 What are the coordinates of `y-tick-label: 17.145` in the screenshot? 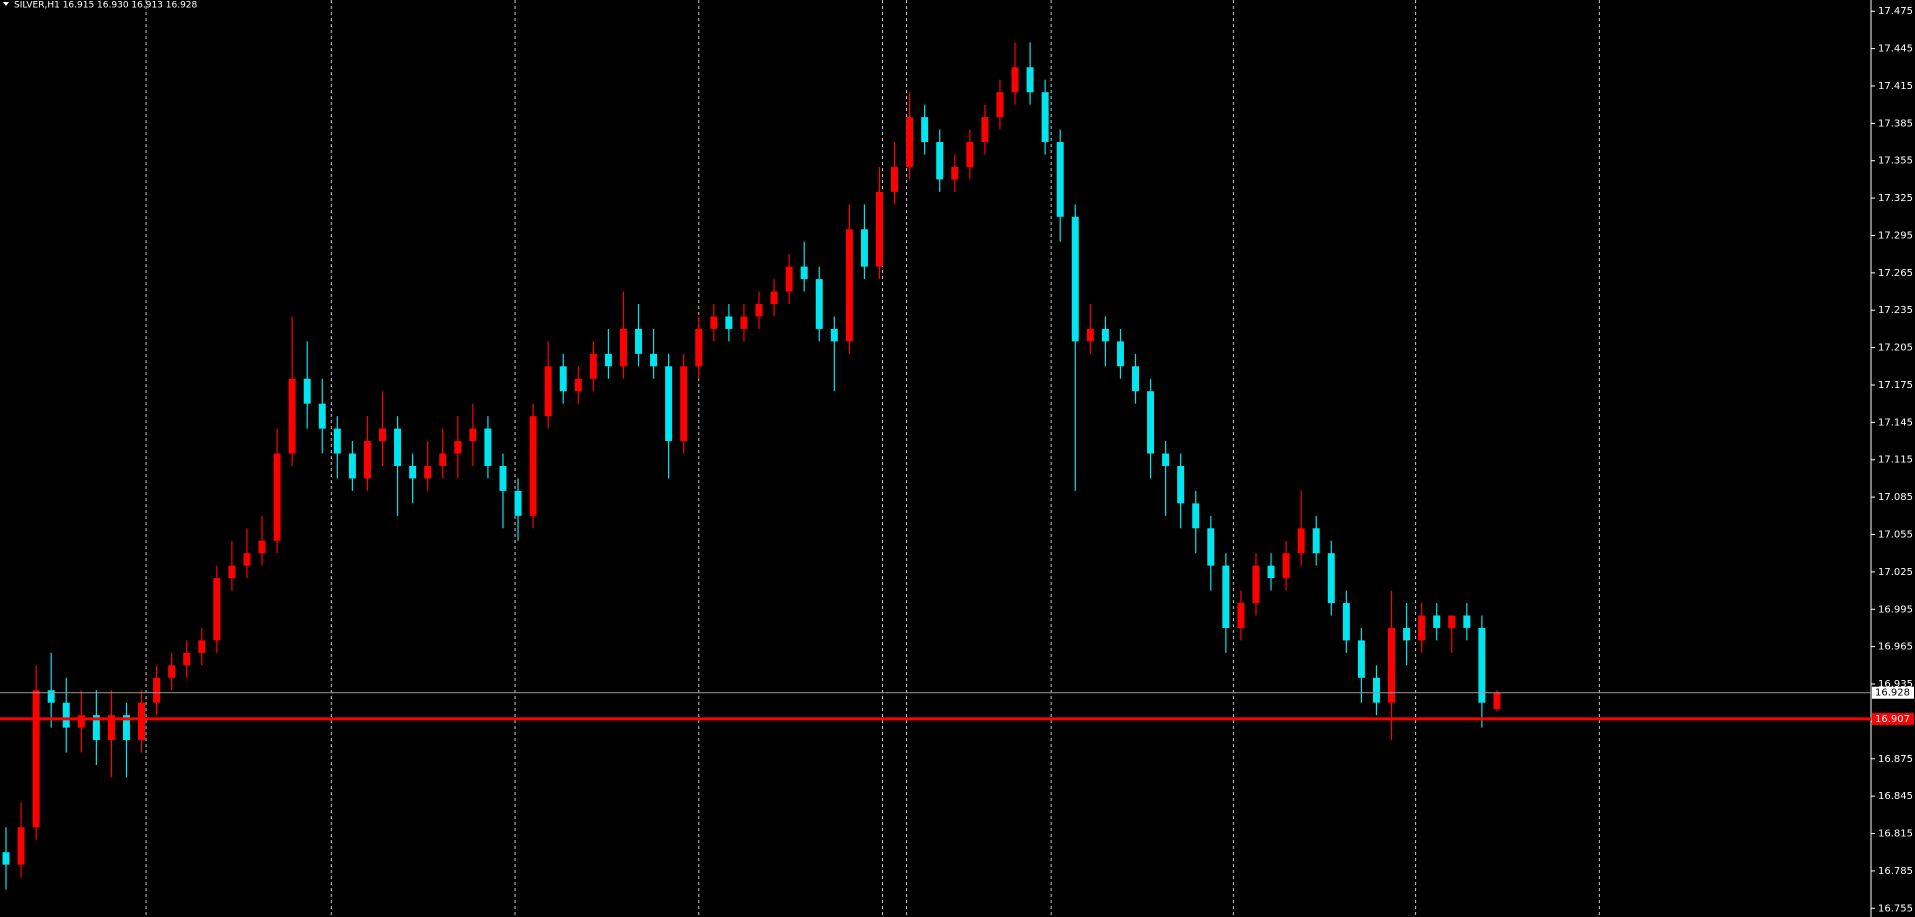 It's located at (1895, 422).